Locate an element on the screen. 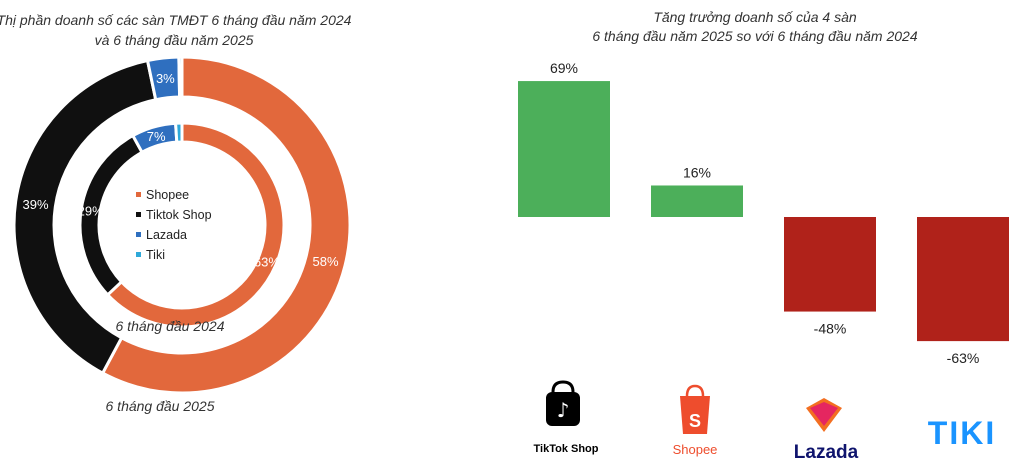 Image resolution: width=1016 pixels, height=472 pixels. outer-ring-label: 6 tháng đầu 2025 is located at coordinates (160, 406).